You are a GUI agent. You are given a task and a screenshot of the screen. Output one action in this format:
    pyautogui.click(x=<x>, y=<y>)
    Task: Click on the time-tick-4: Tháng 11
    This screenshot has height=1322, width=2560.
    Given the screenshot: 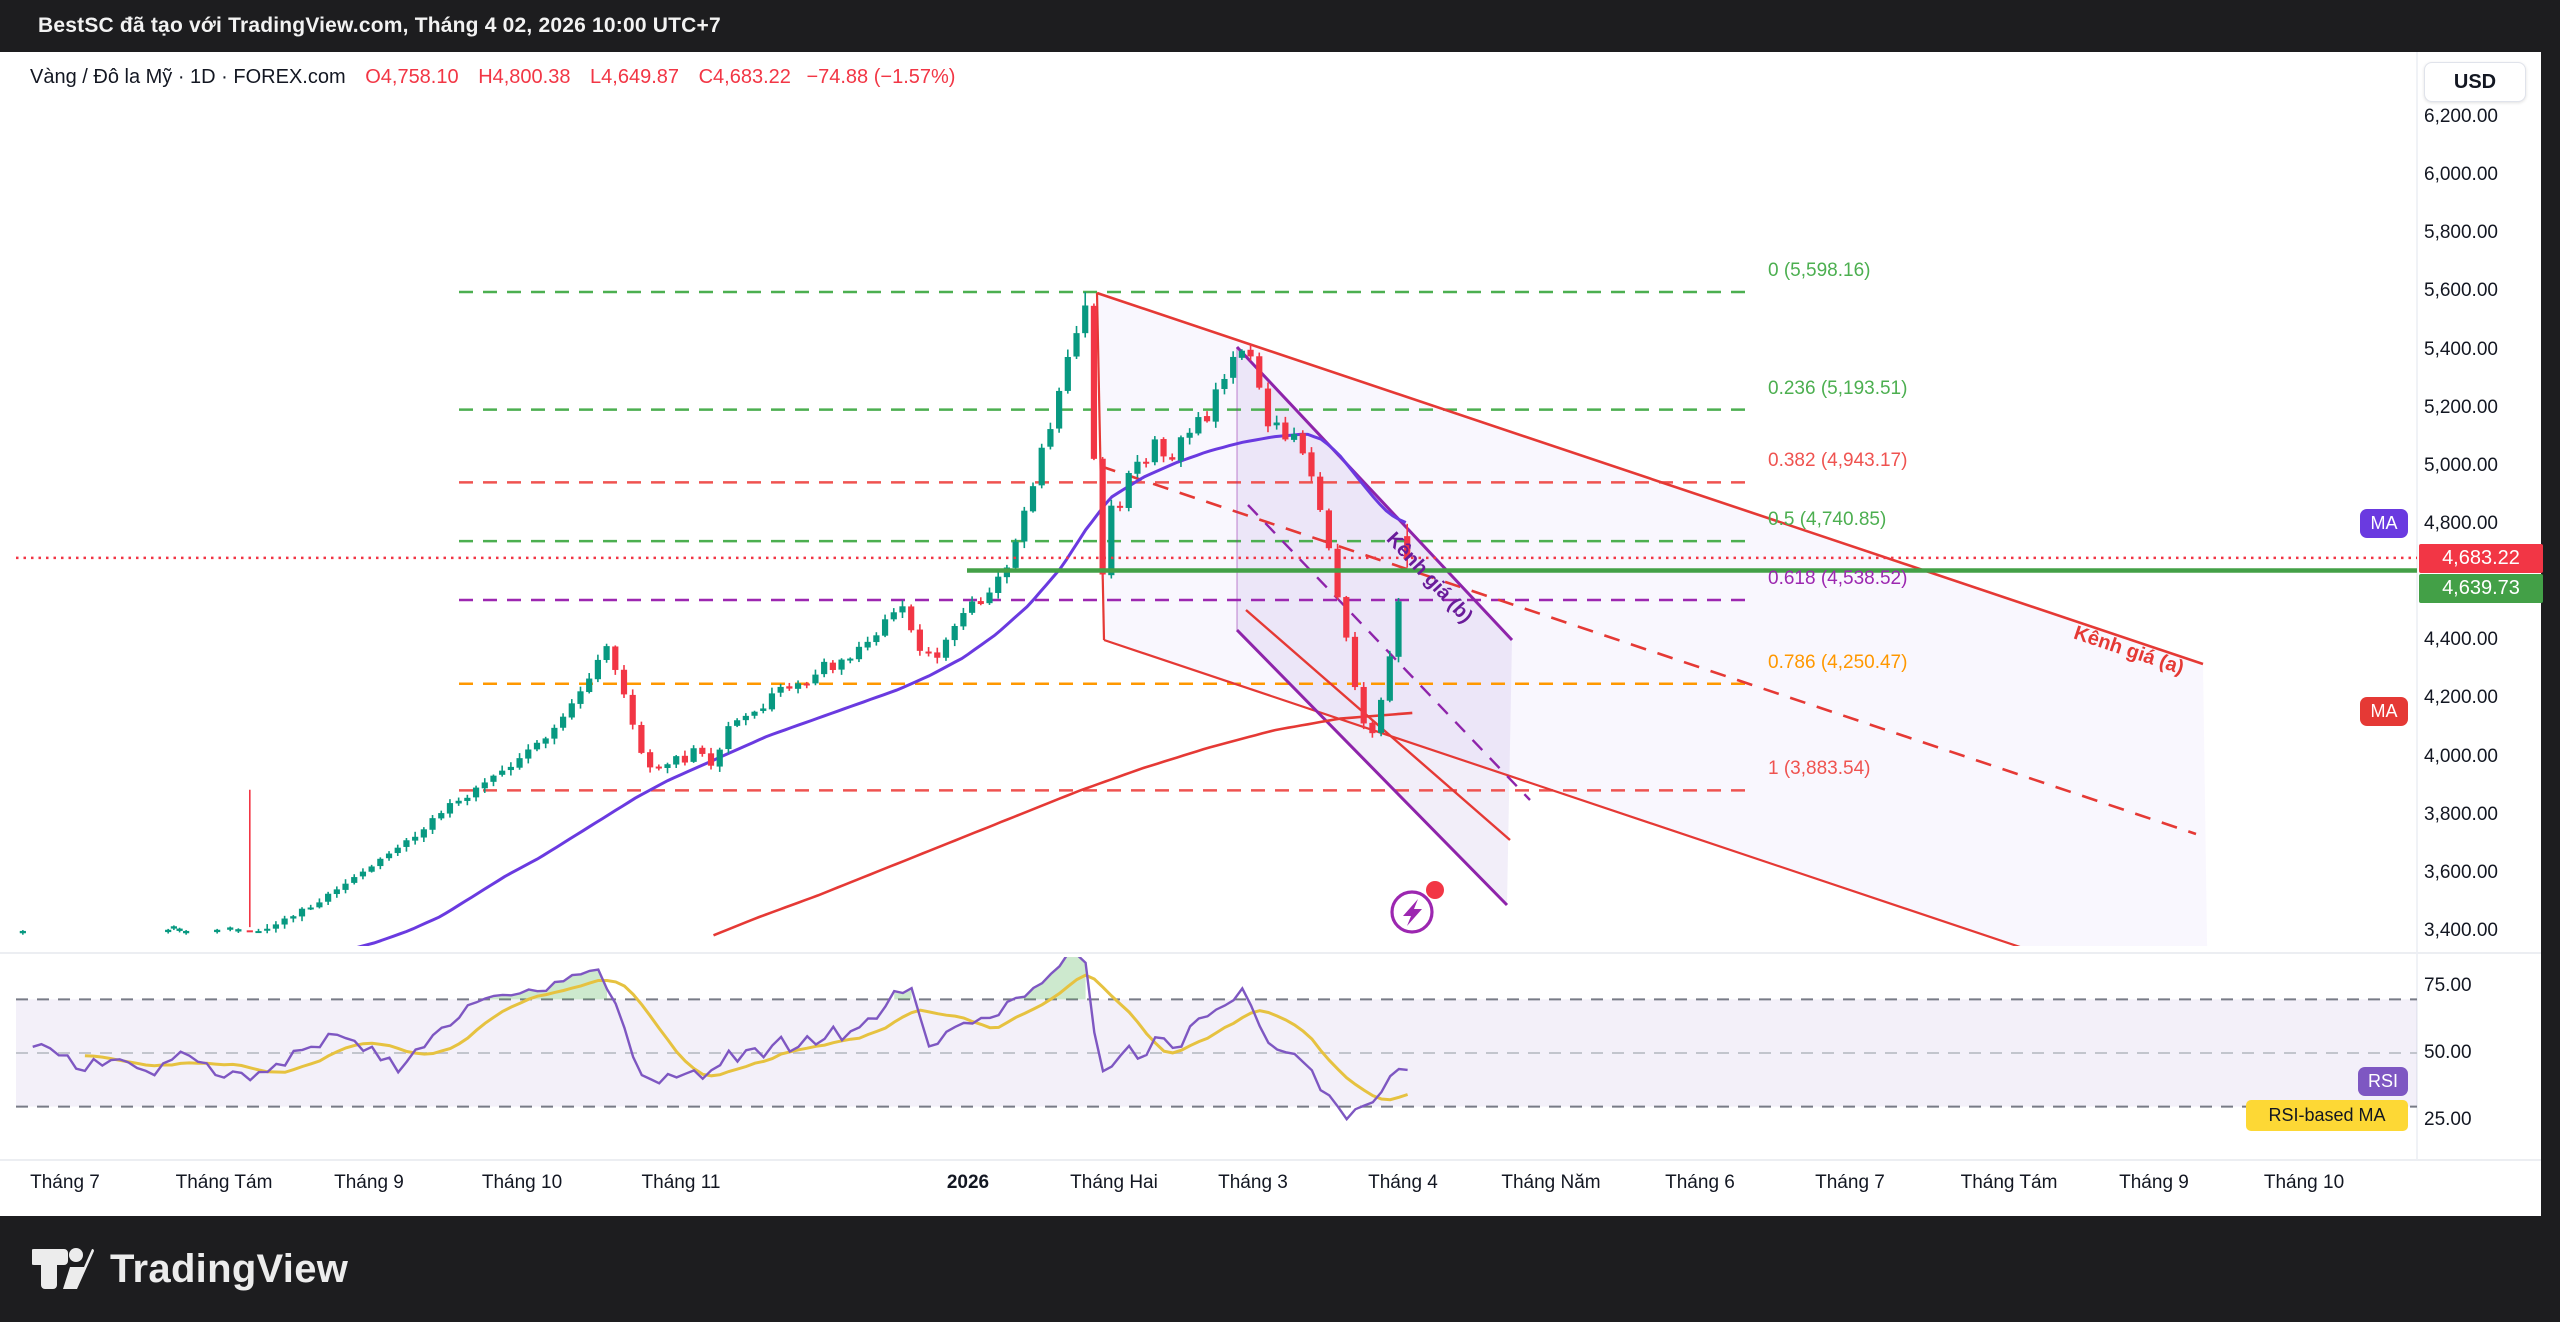 What is the action you would take?
    pyautogui.click(x=681, y=1182)
    